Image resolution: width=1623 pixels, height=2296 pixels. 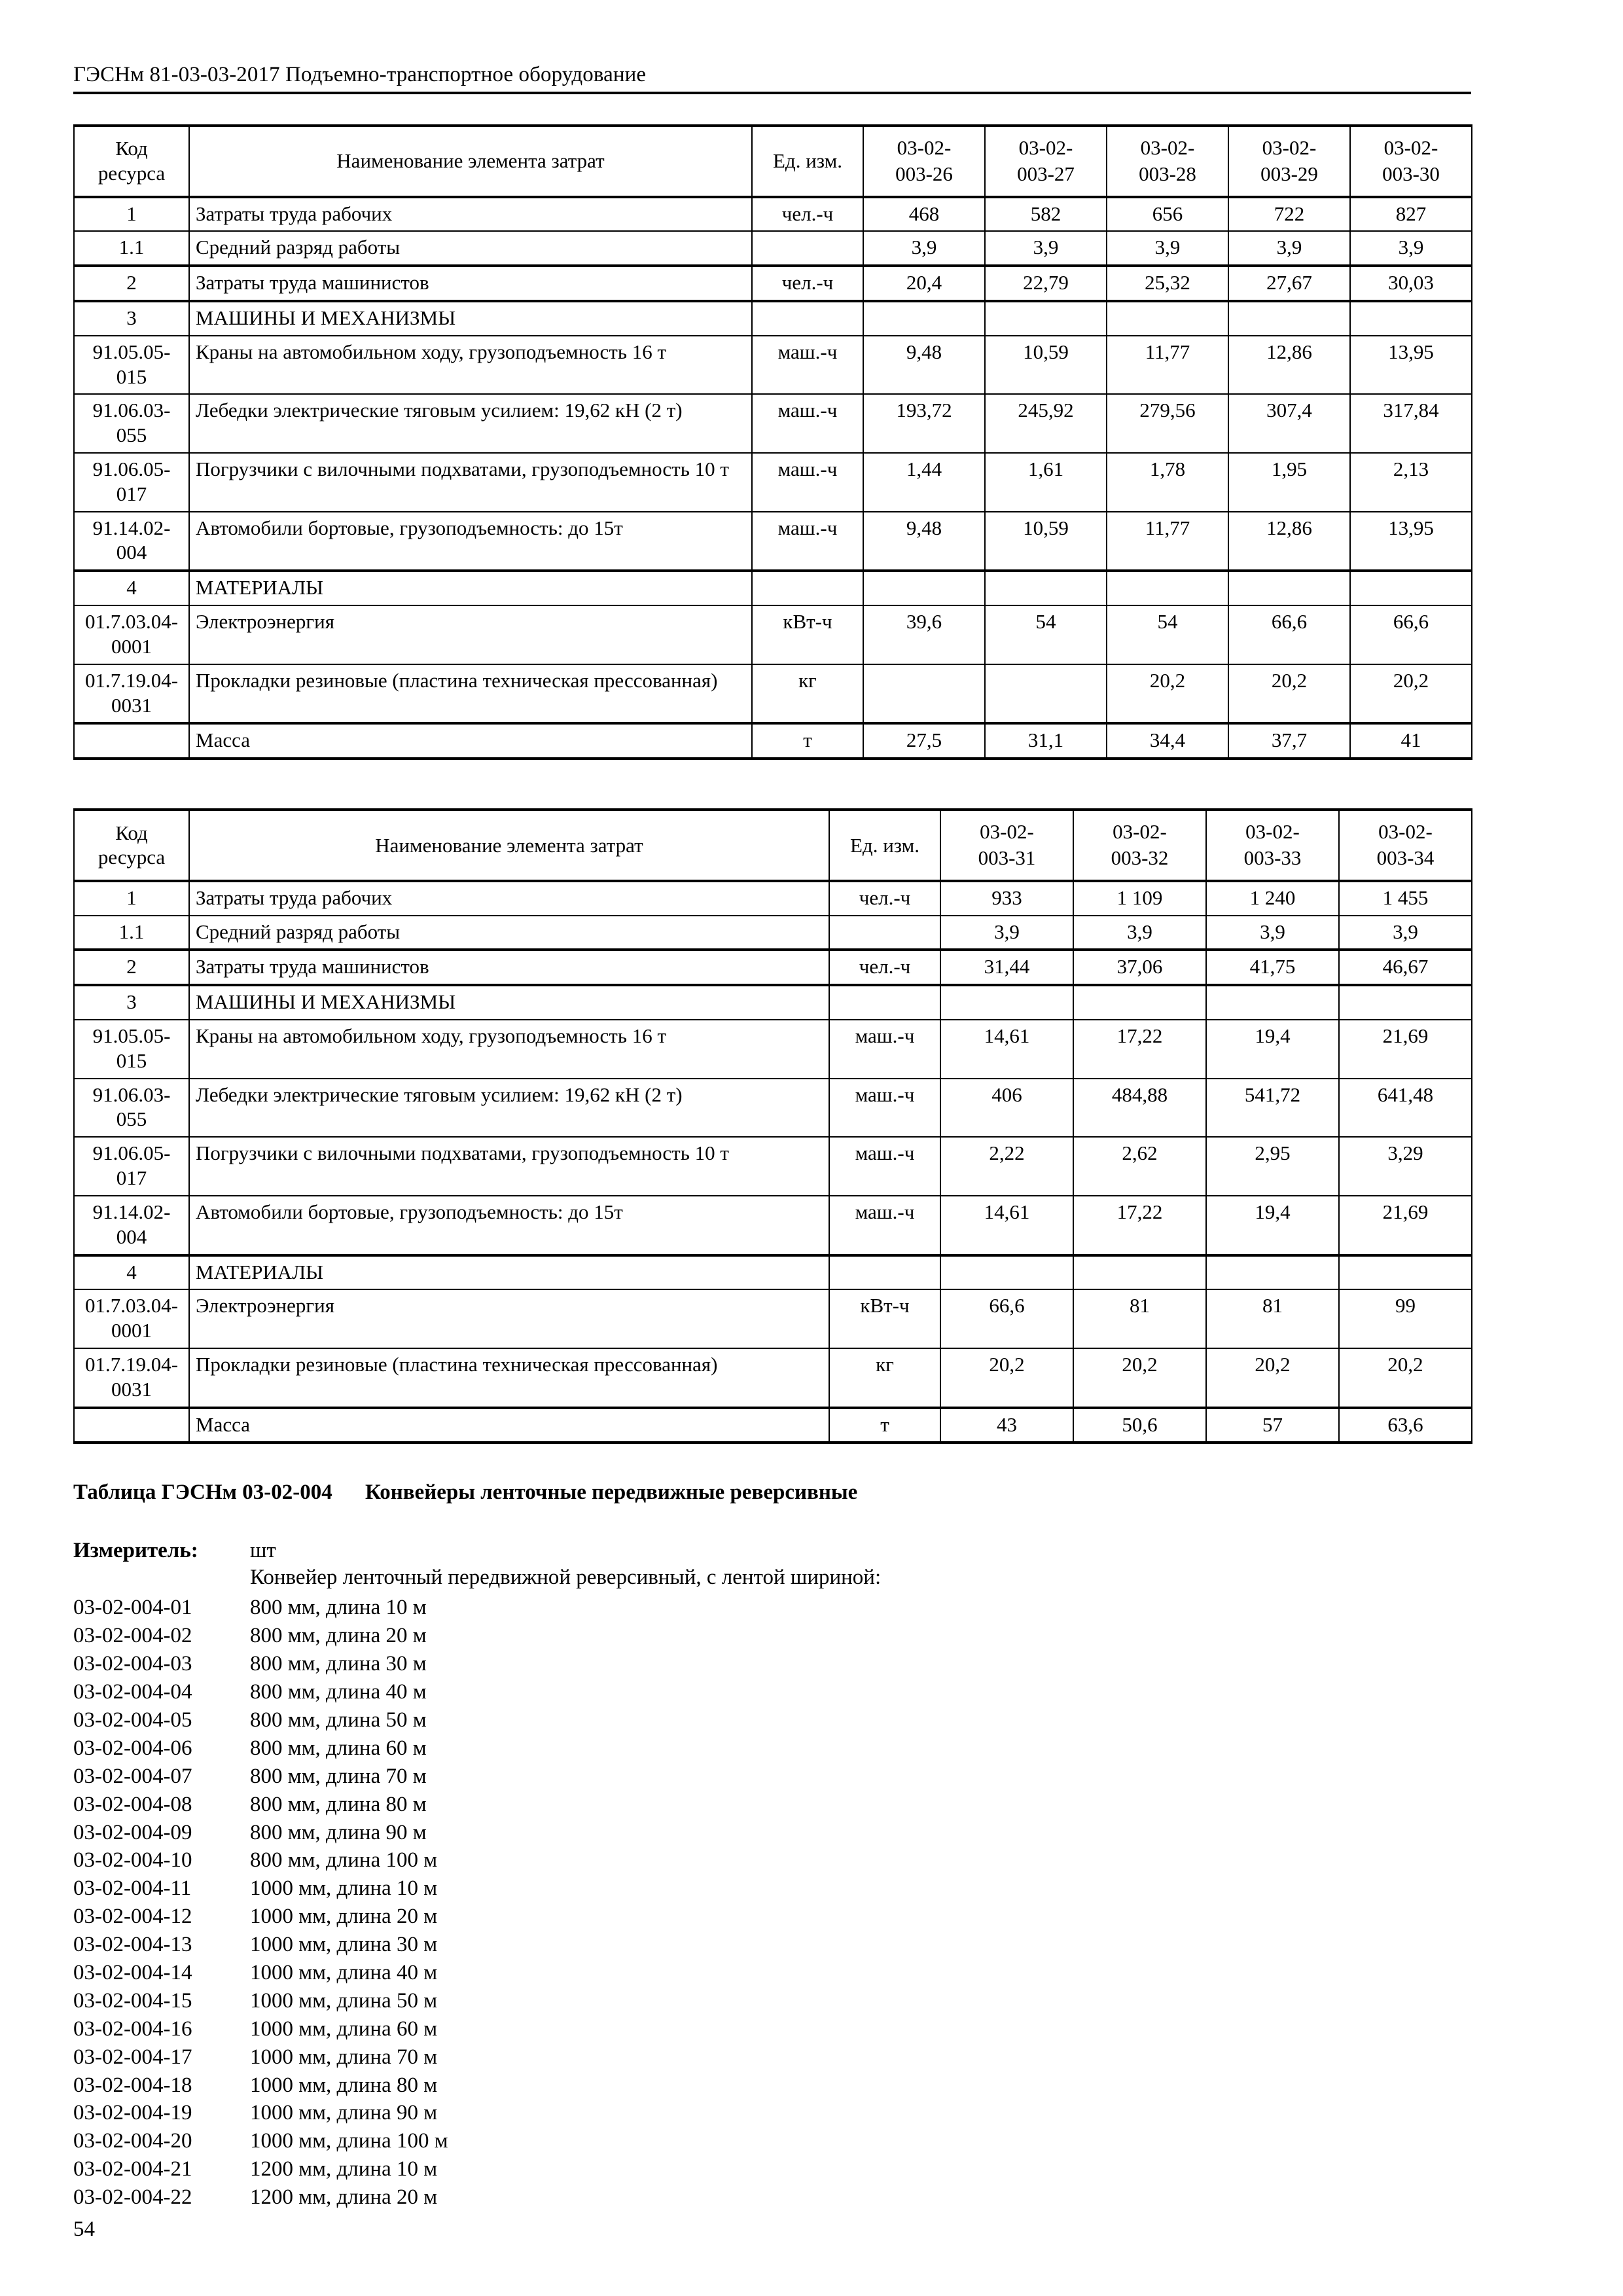 What do you see at coordinates (772, 1748) in the screenshot?
I see `list-item: 03-02-004-06 800 мм, длина 60 м` at bounding box center [772, 1748].